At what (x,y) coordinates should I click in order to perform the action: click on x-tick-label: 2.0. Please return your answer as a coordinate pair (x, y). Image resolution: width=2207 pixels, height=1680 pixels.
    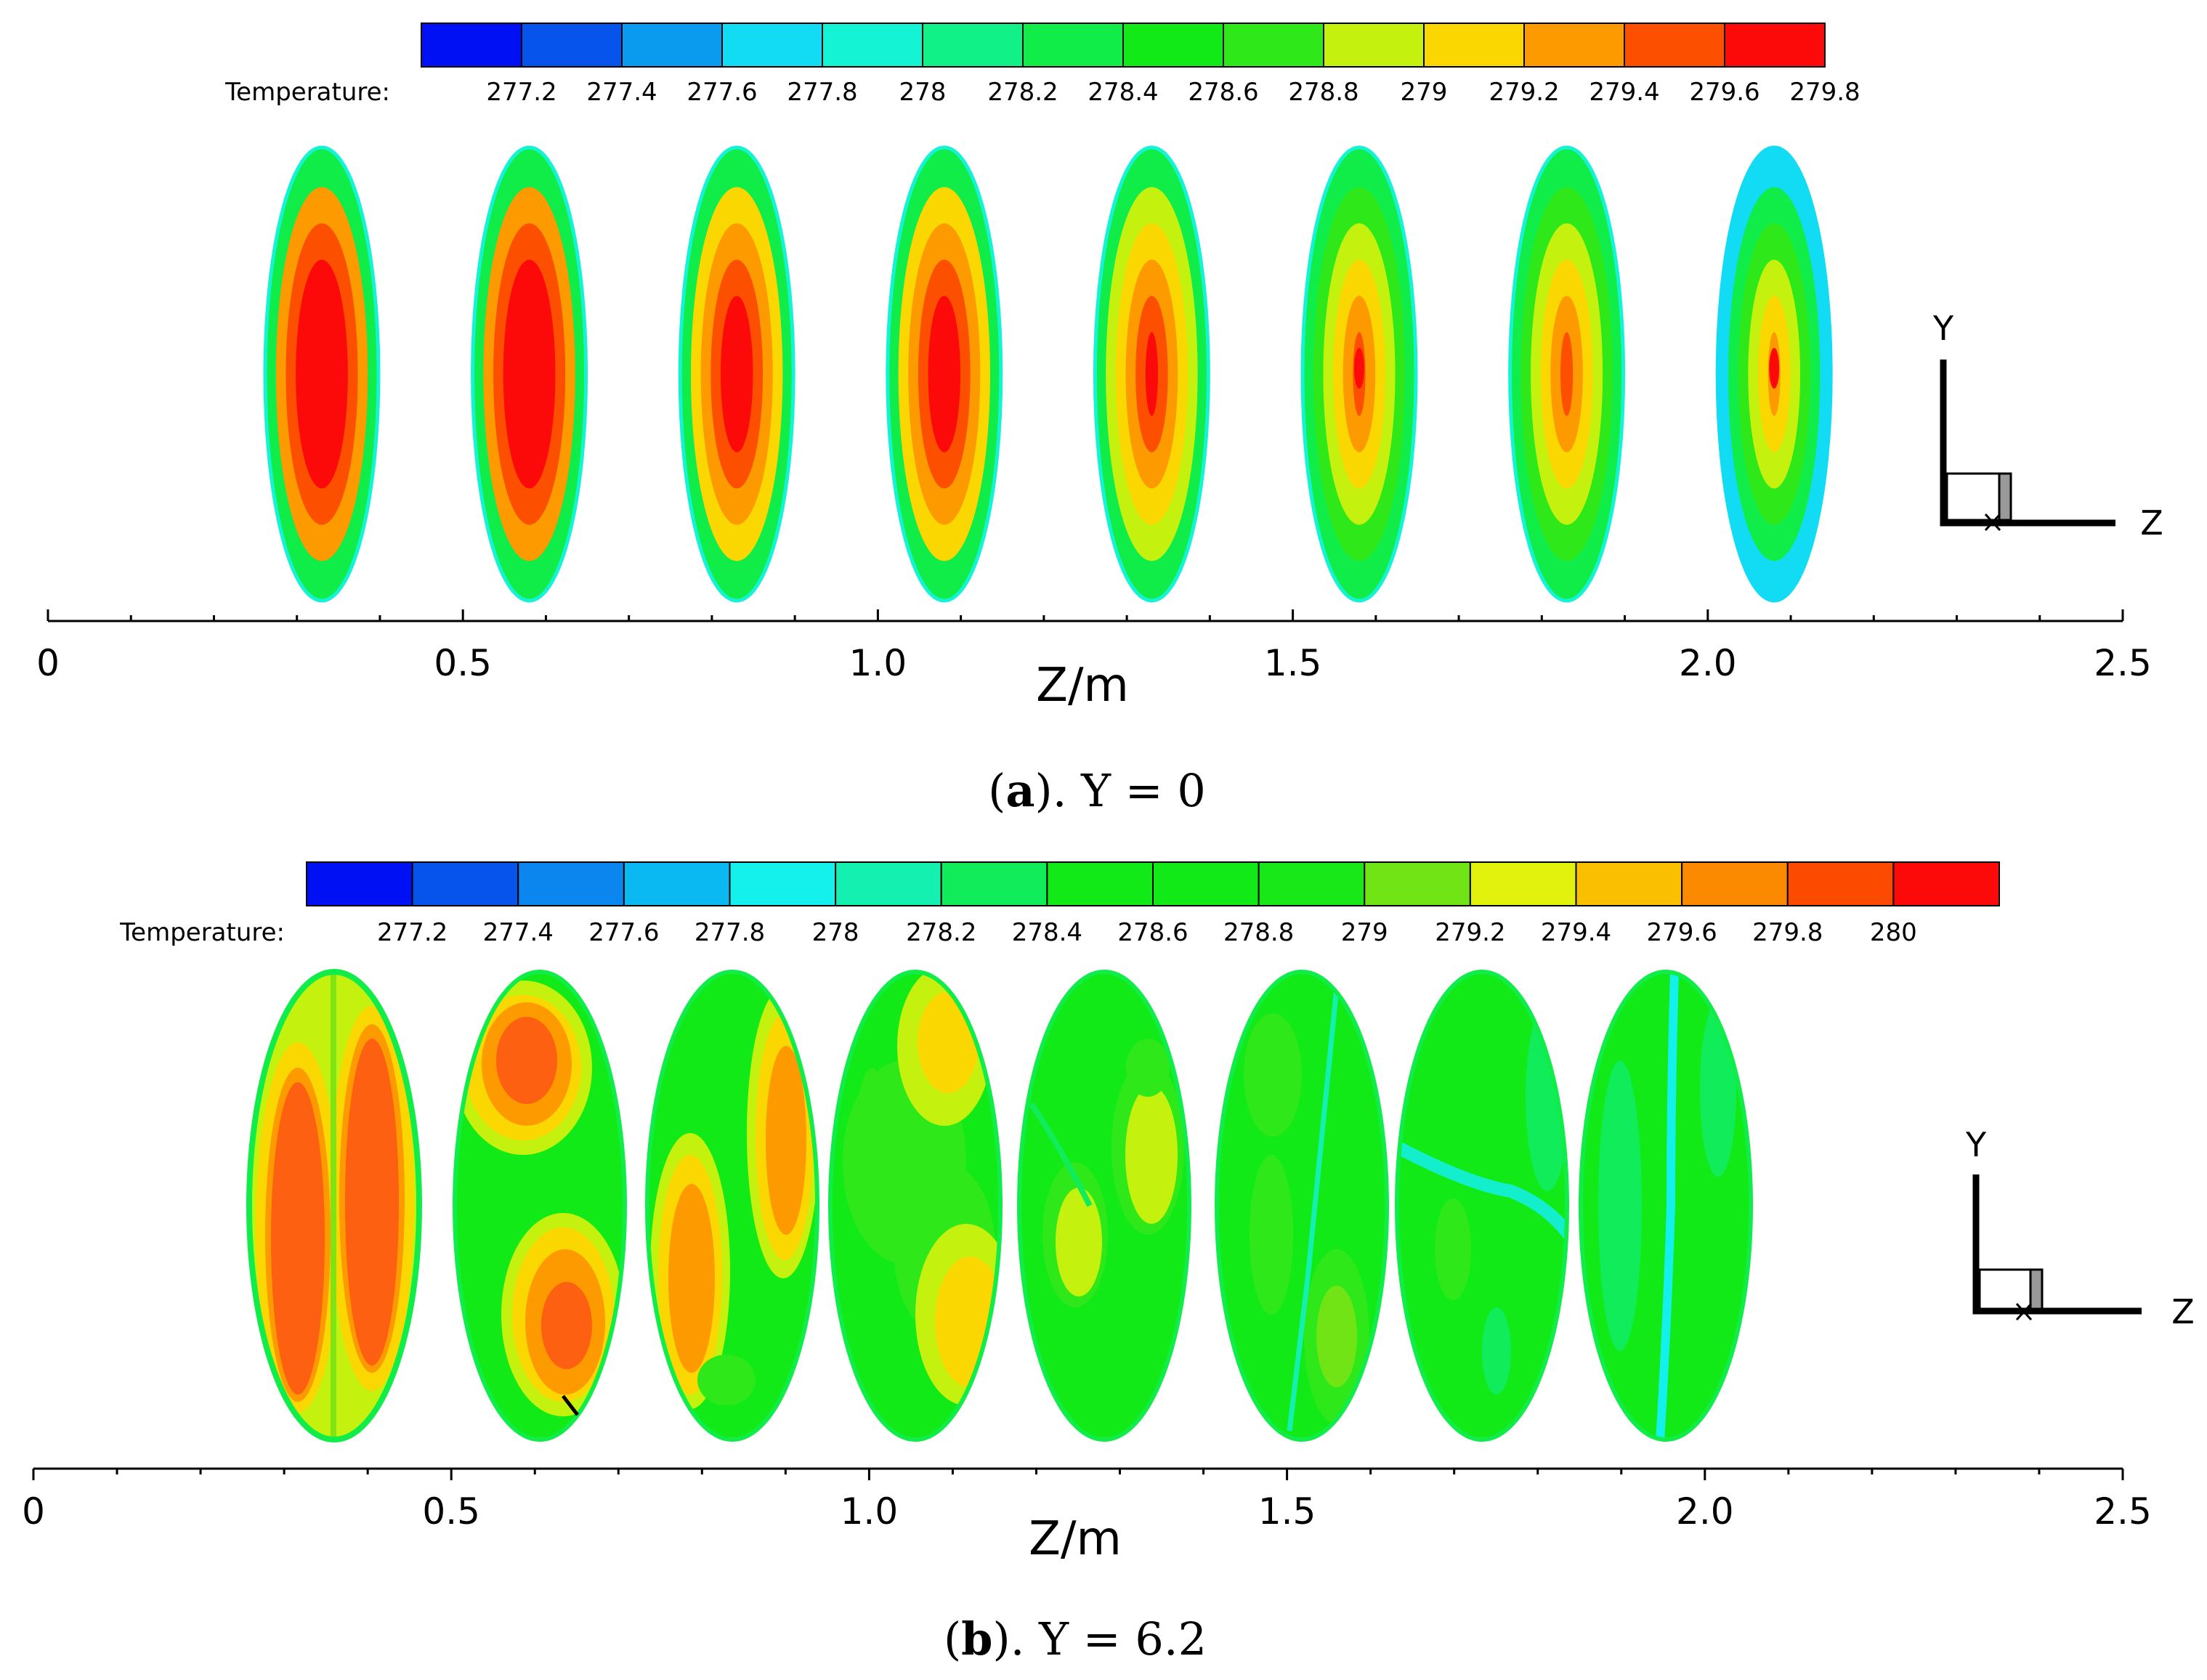
    Looking at the image, I should click on (1708, 663).